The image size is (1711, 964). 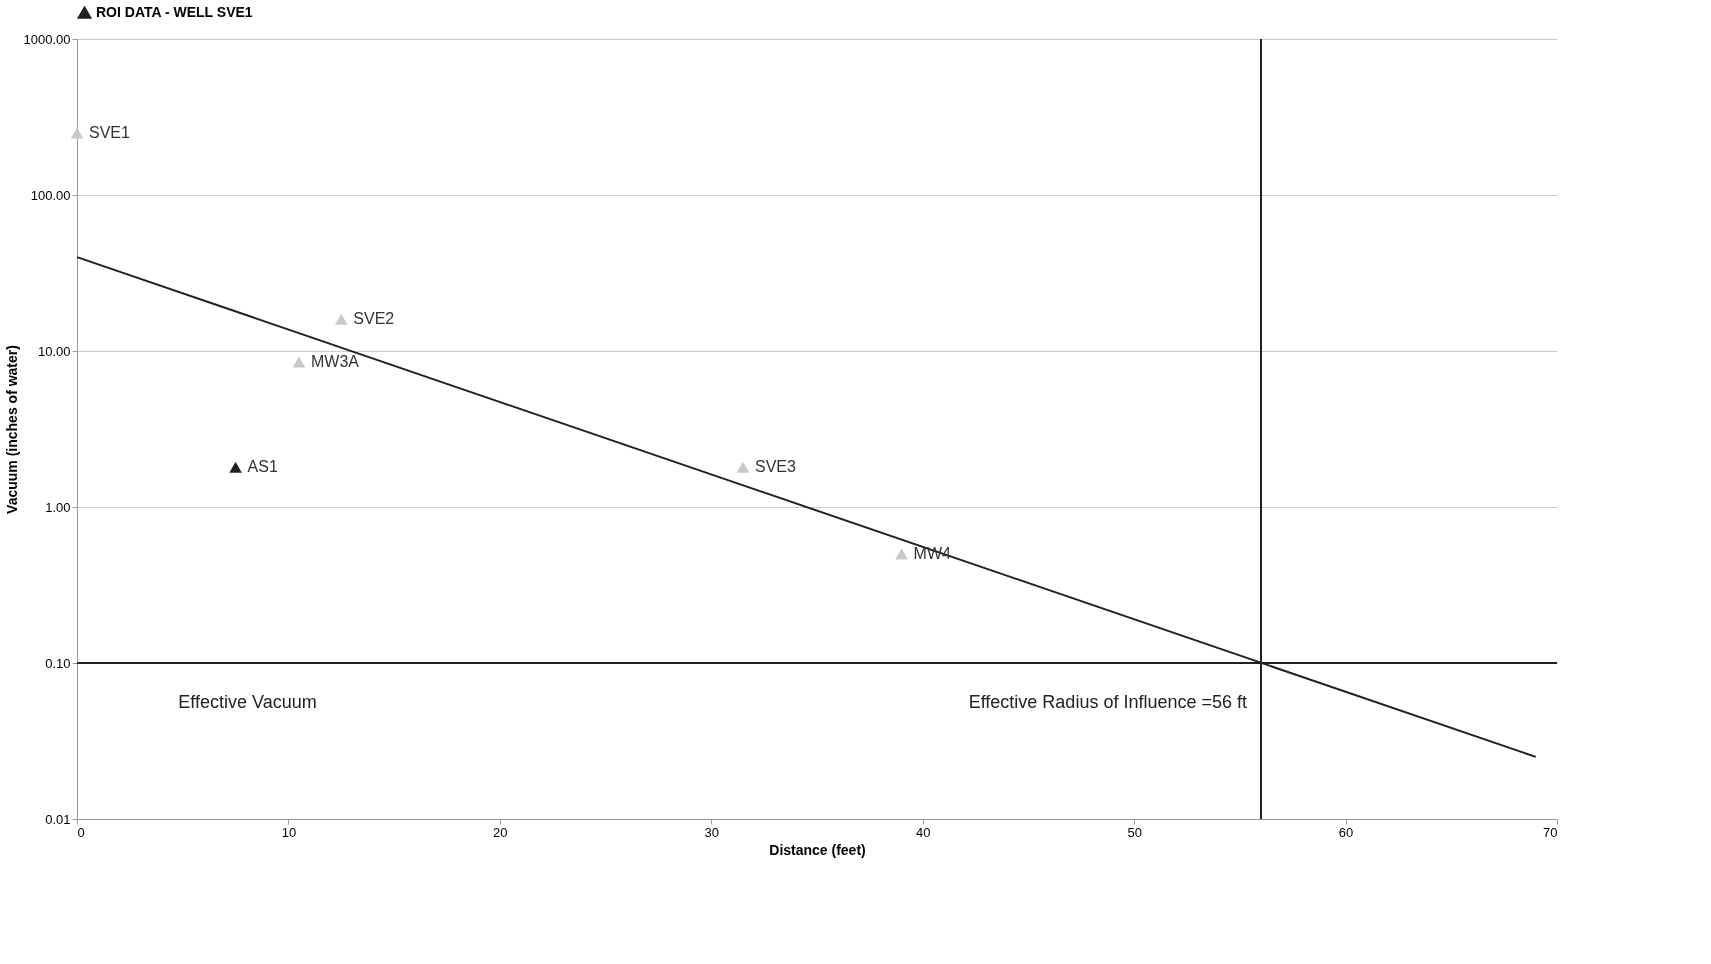 I want to click on x-tick-label: 50, so click(x=1134, y=832).